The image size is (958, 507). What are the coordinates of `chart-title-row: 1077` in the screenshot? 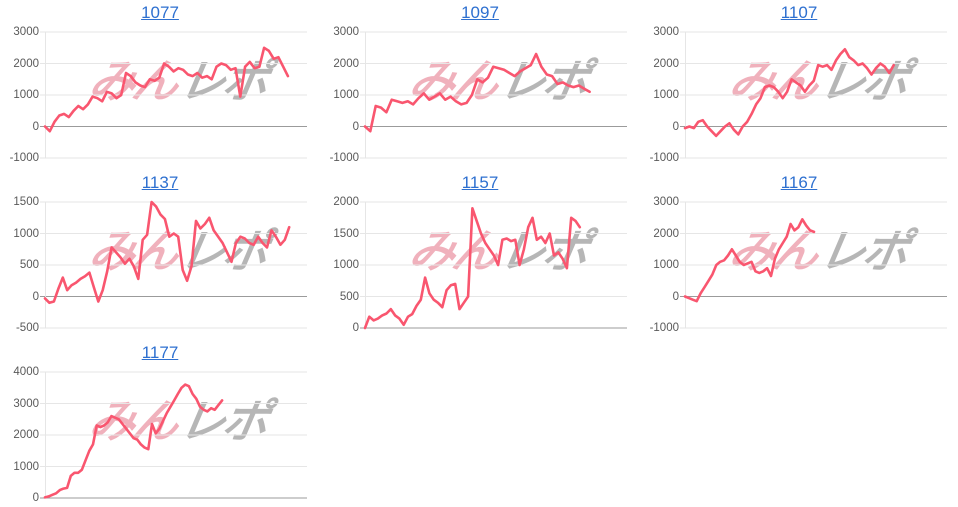 It's located at (160, 14).